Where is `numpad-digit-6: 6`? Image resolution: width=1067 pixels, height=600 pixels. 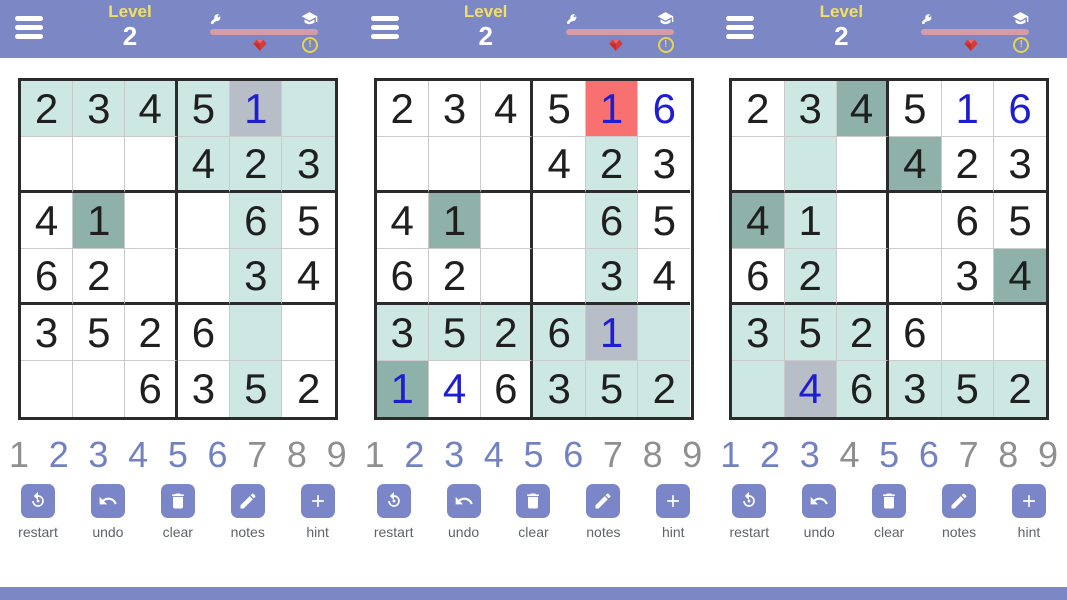 numpad-digit-6: 6 is located at coordinates (217, 454).